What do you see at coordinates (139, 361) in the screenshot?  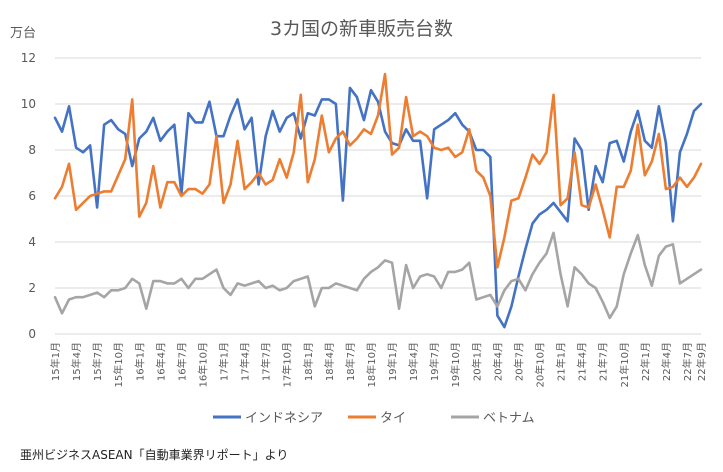 I see `x-tick-label: 16年1月` at bounding box center [139, 361].